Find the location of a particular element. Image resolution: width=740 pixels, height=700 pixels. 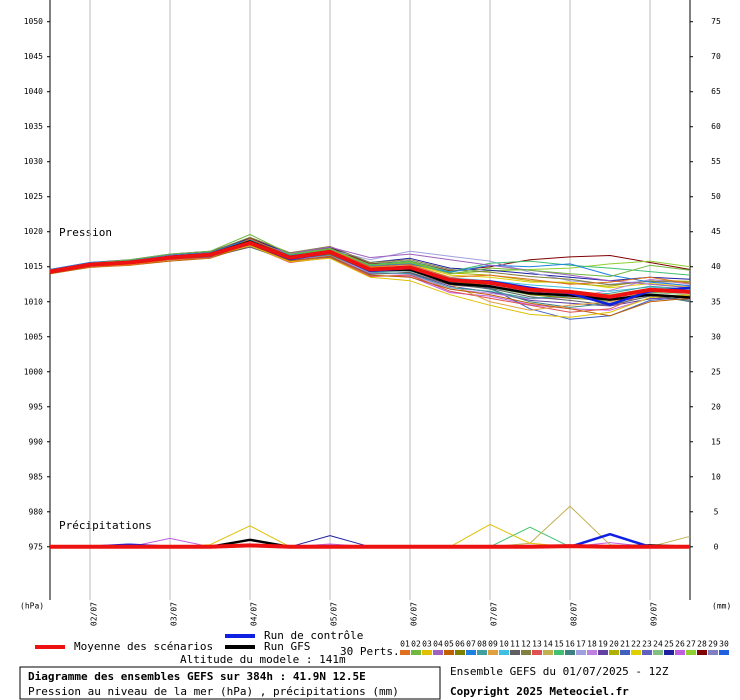

y-tick-label: 1020 is located at coordinates (33, 231).